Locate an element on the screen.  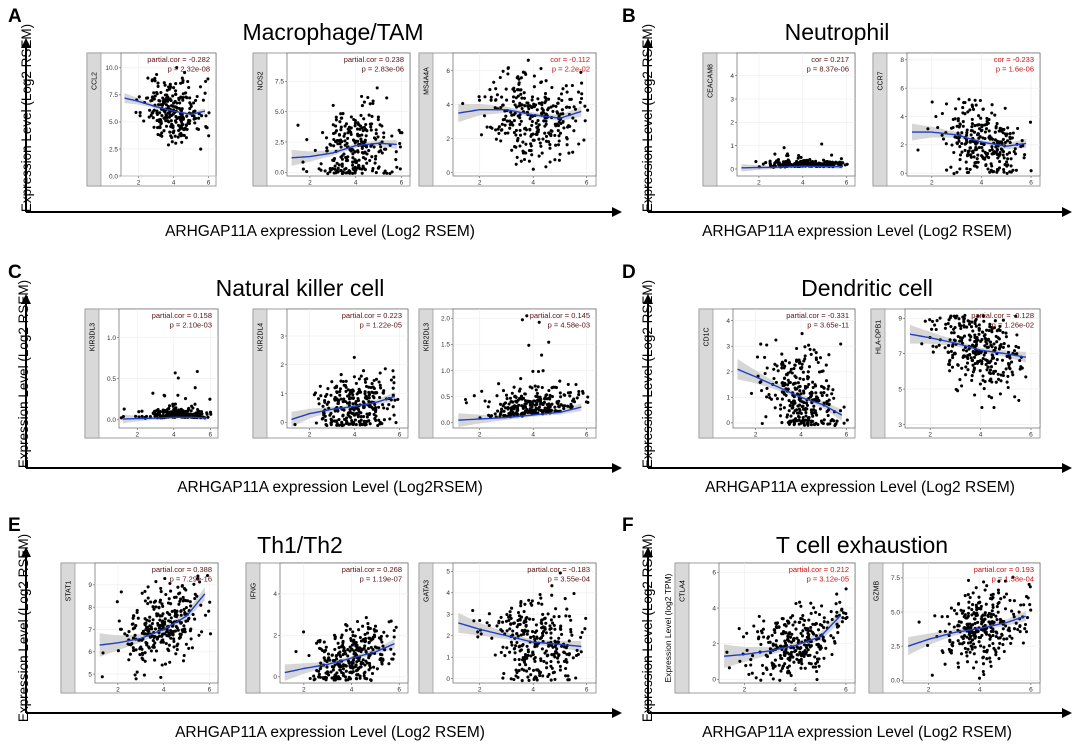
gene-label: HLA-DPB1 is located at coordinates (879, 337).